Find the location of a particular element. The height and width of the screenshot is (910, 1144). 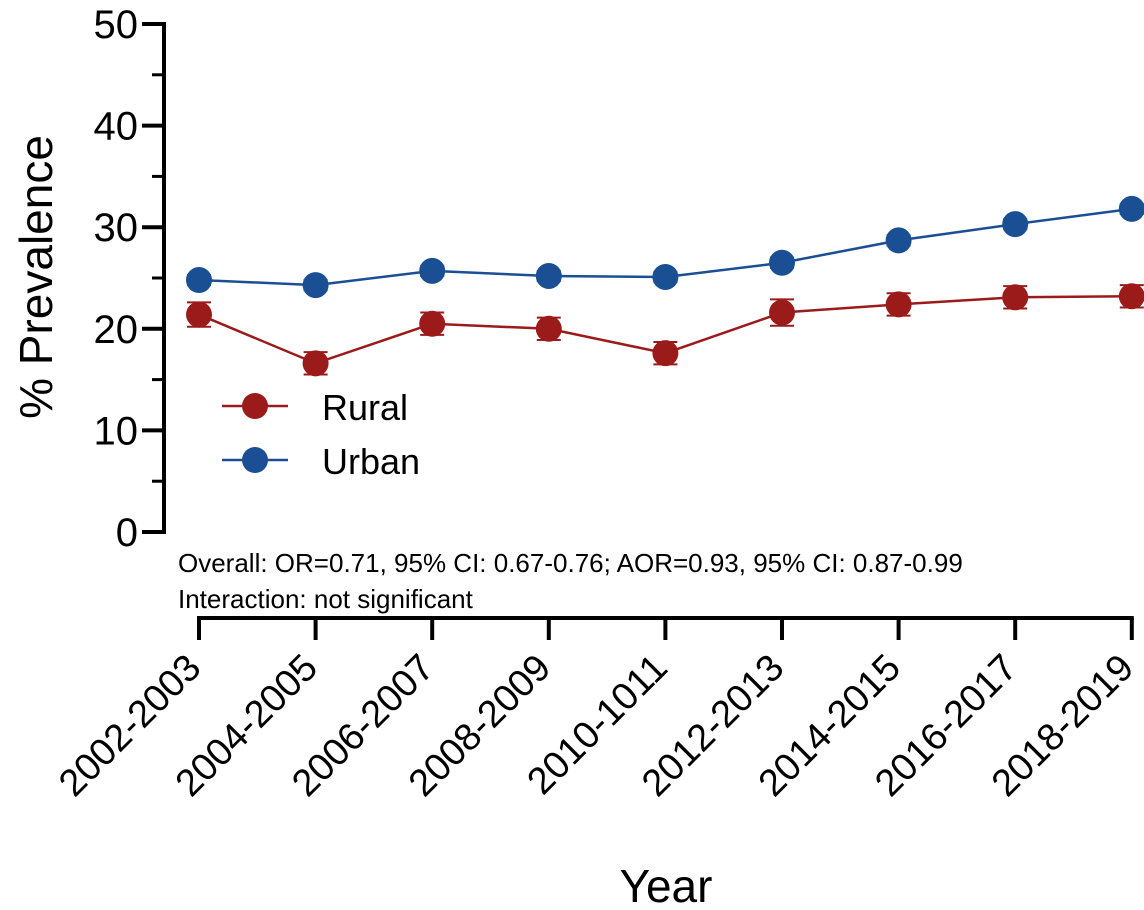

legend-label: Rural is located at coordinates (365, 407).